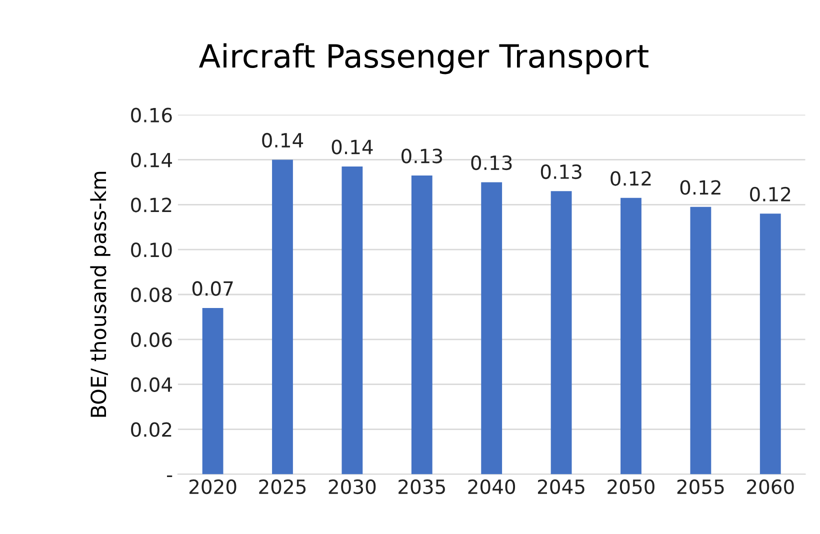 The image size is (820, 534). What do you see at coordinates (561, 486) in the screenshot?
I see `x-tick-label: 2045` at bounding box center [561, 486].